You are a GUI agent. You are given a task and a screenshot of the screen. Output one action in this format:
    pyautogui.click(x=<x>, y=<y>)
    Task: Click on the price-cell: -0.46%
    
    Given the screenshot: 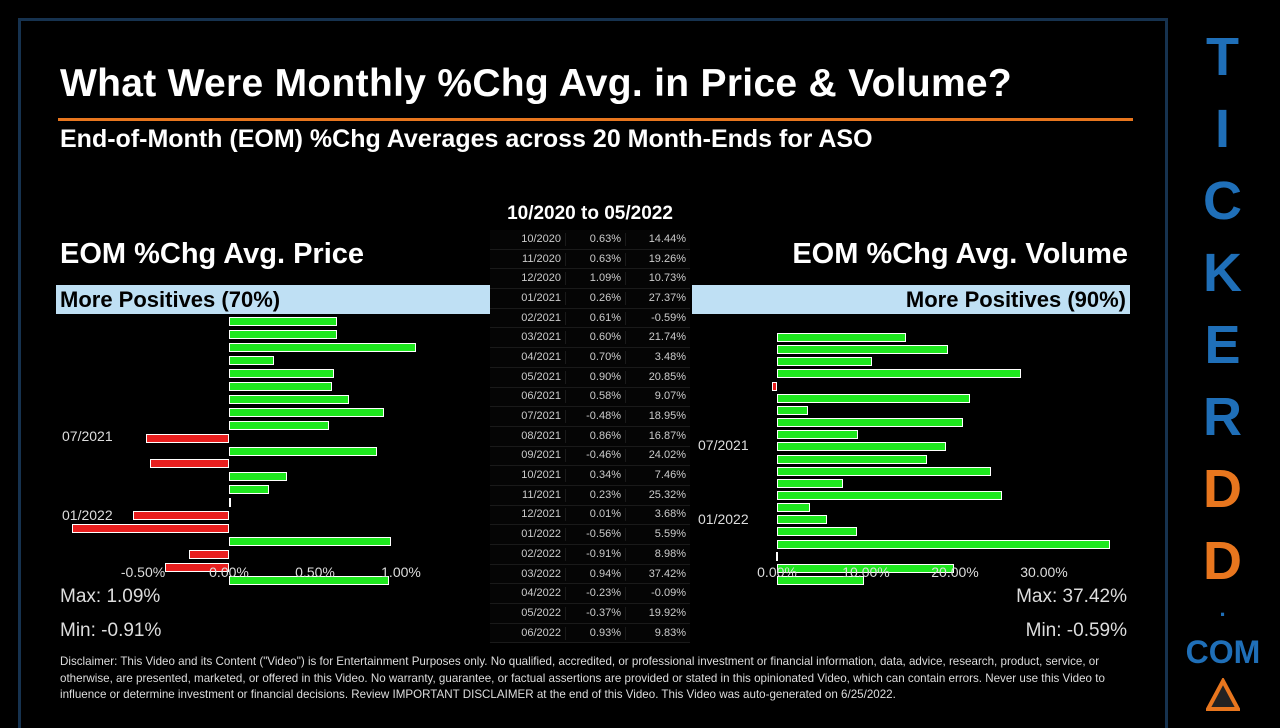 What is the action you would take?
    pyautogui.click(x=596, y=456)
    